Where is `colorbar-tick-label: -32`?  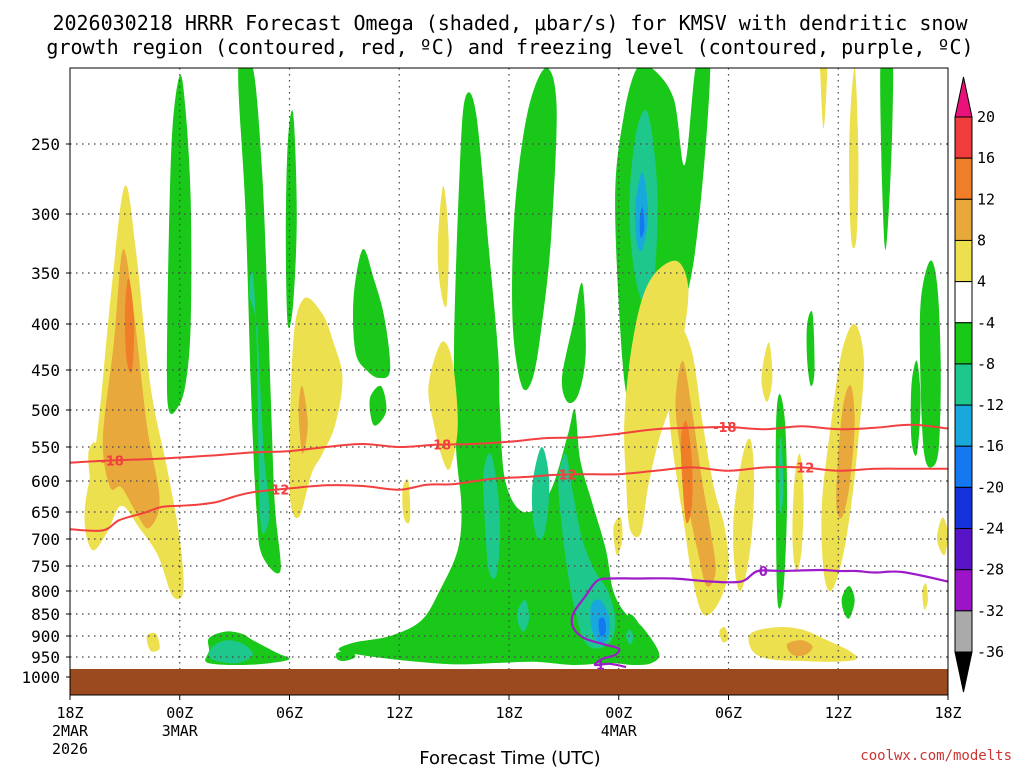 colorbar-tick-label: -32 is located at coordinates (990, 611).